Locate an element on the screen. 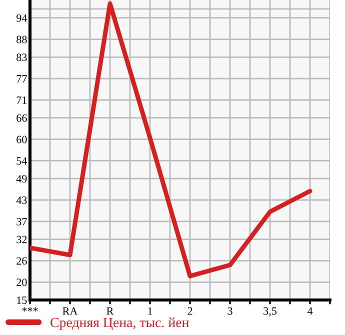  y-tick-label: 60 is located at coordinates (21, 140).